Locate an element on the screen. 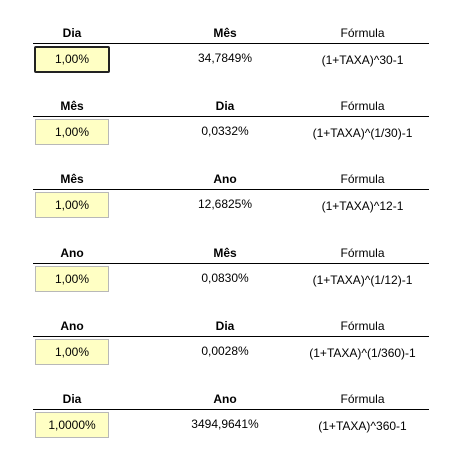  formula-cell: (1+TAXA)^(1/30)-1 is located at coordinates (362, 133).